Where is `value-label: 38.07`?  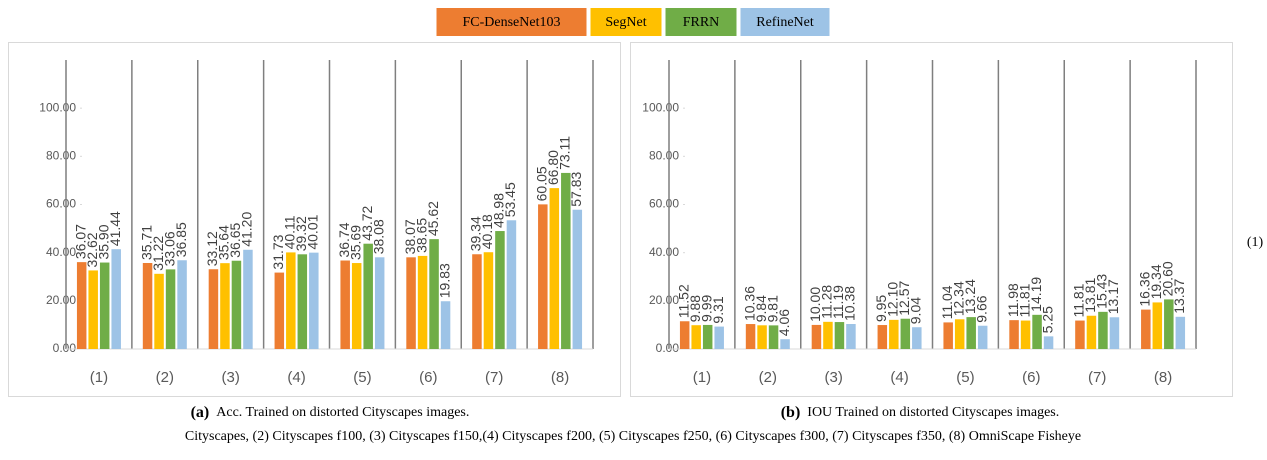
value-label: 38.07 is located at coordinates (410, 236).